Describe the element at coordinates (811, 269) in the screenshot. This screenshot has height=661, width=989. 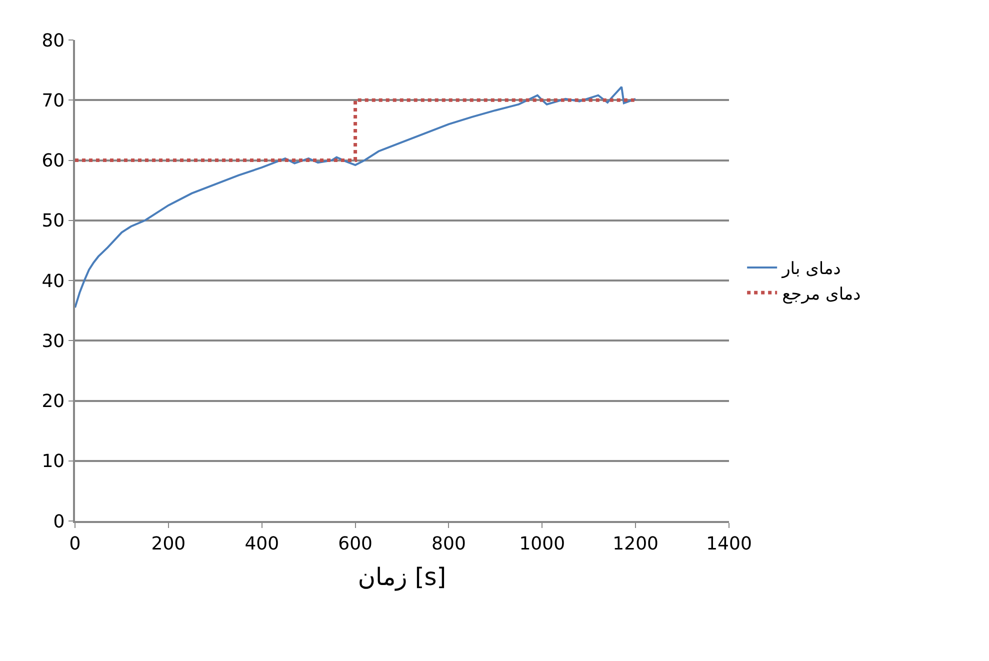
I see `legend-label: دمای بار` at that location.